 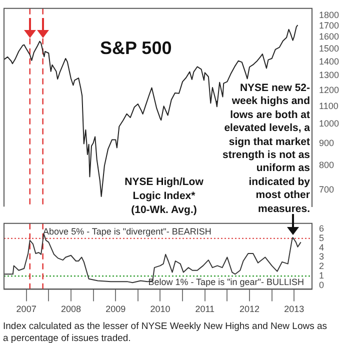 What do you see at coordinates (328, 105) in the screenshot?
I see `y-tick-label: 1100` at bounding box center [328, 105].